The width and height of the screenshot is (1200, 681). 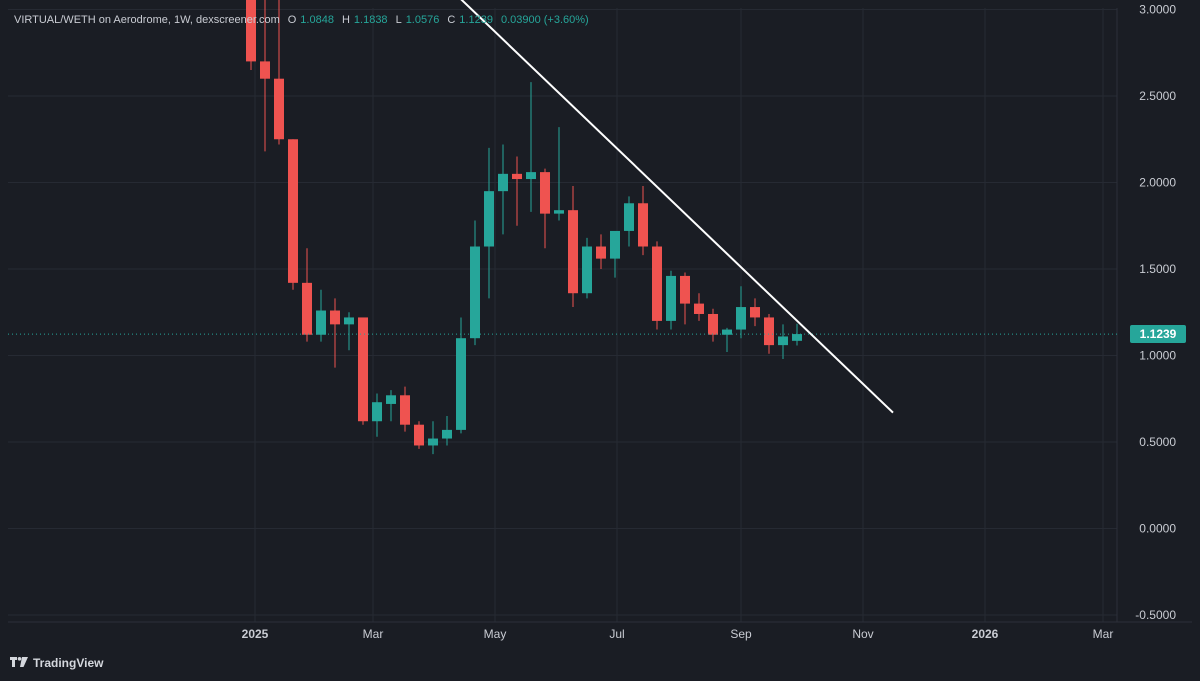 What do you see at coordinates (68, 663) in the screenshot?
I see `brand-name: TradingView` at bounding box center [68, 663].